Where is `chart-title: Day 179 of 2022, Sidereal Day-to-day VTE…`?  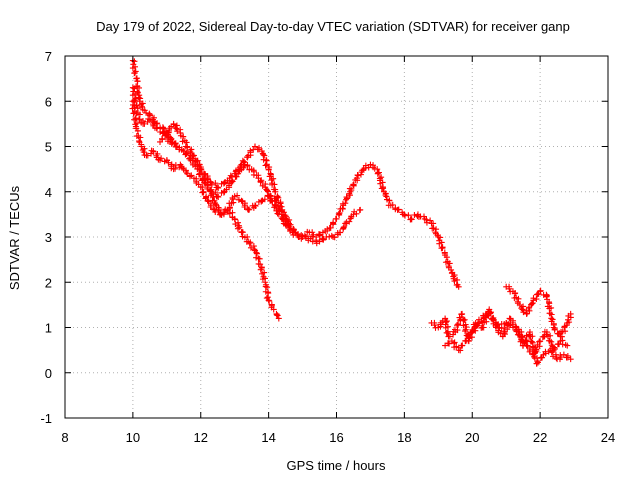
chart-title: Day 179 of 2022, Sidereal Day-to-day VTE… is located at coordinates (333, 26).